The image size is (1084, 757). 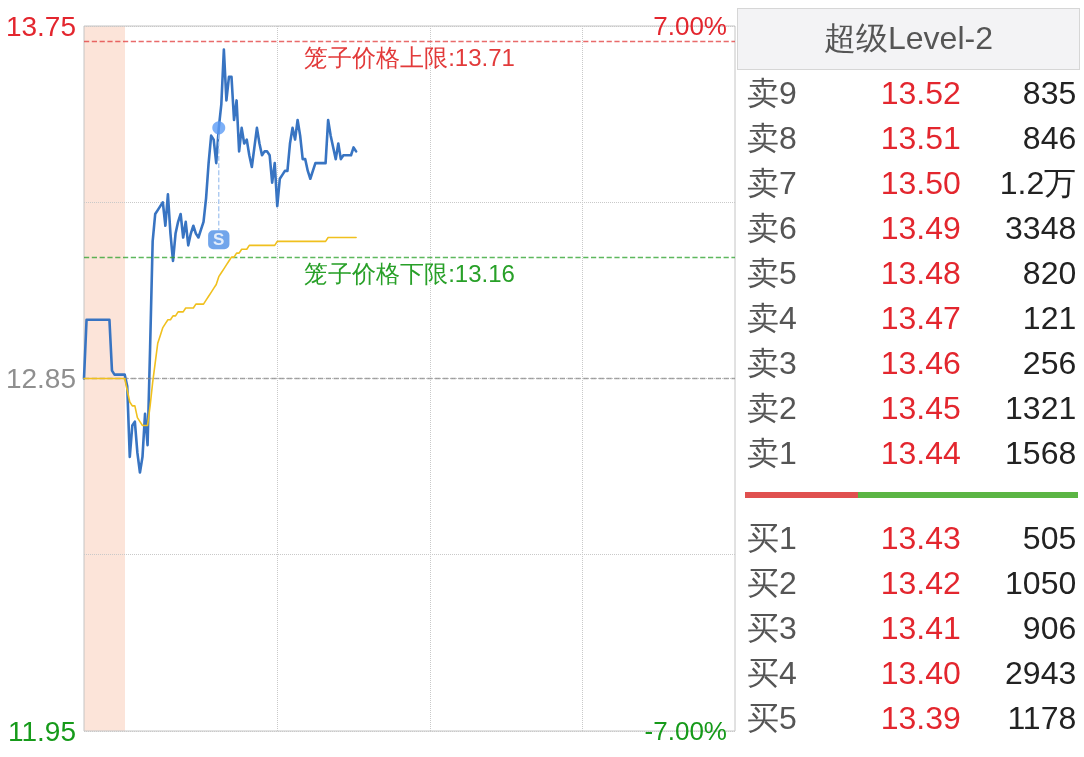 I want to click on chart-title: 超级Level-2, so click(x=908, y=38).